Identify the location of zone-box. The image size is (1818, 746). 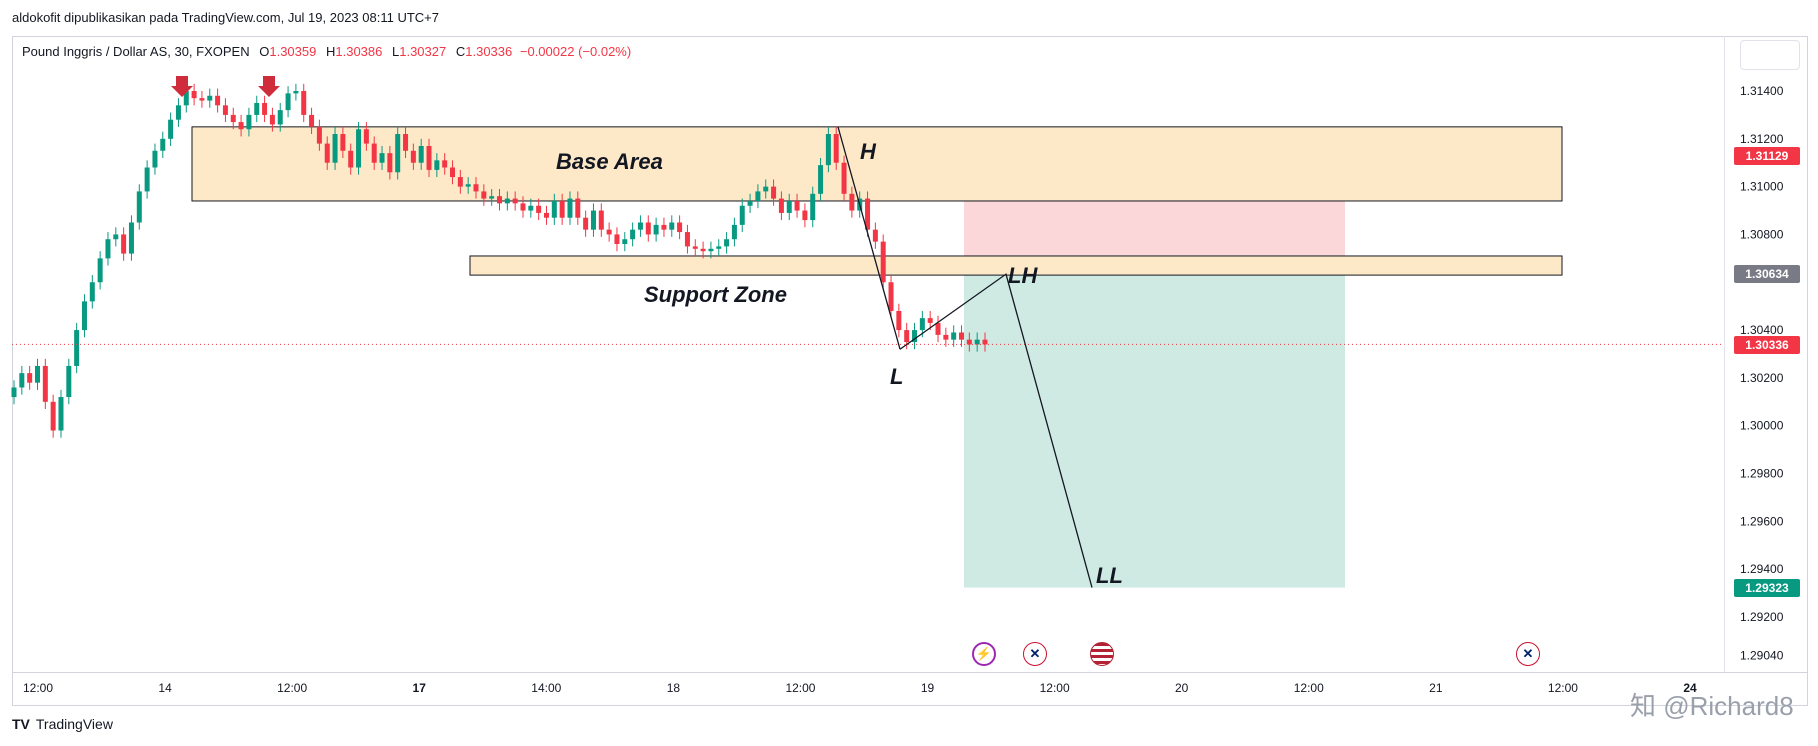
(877, 164).